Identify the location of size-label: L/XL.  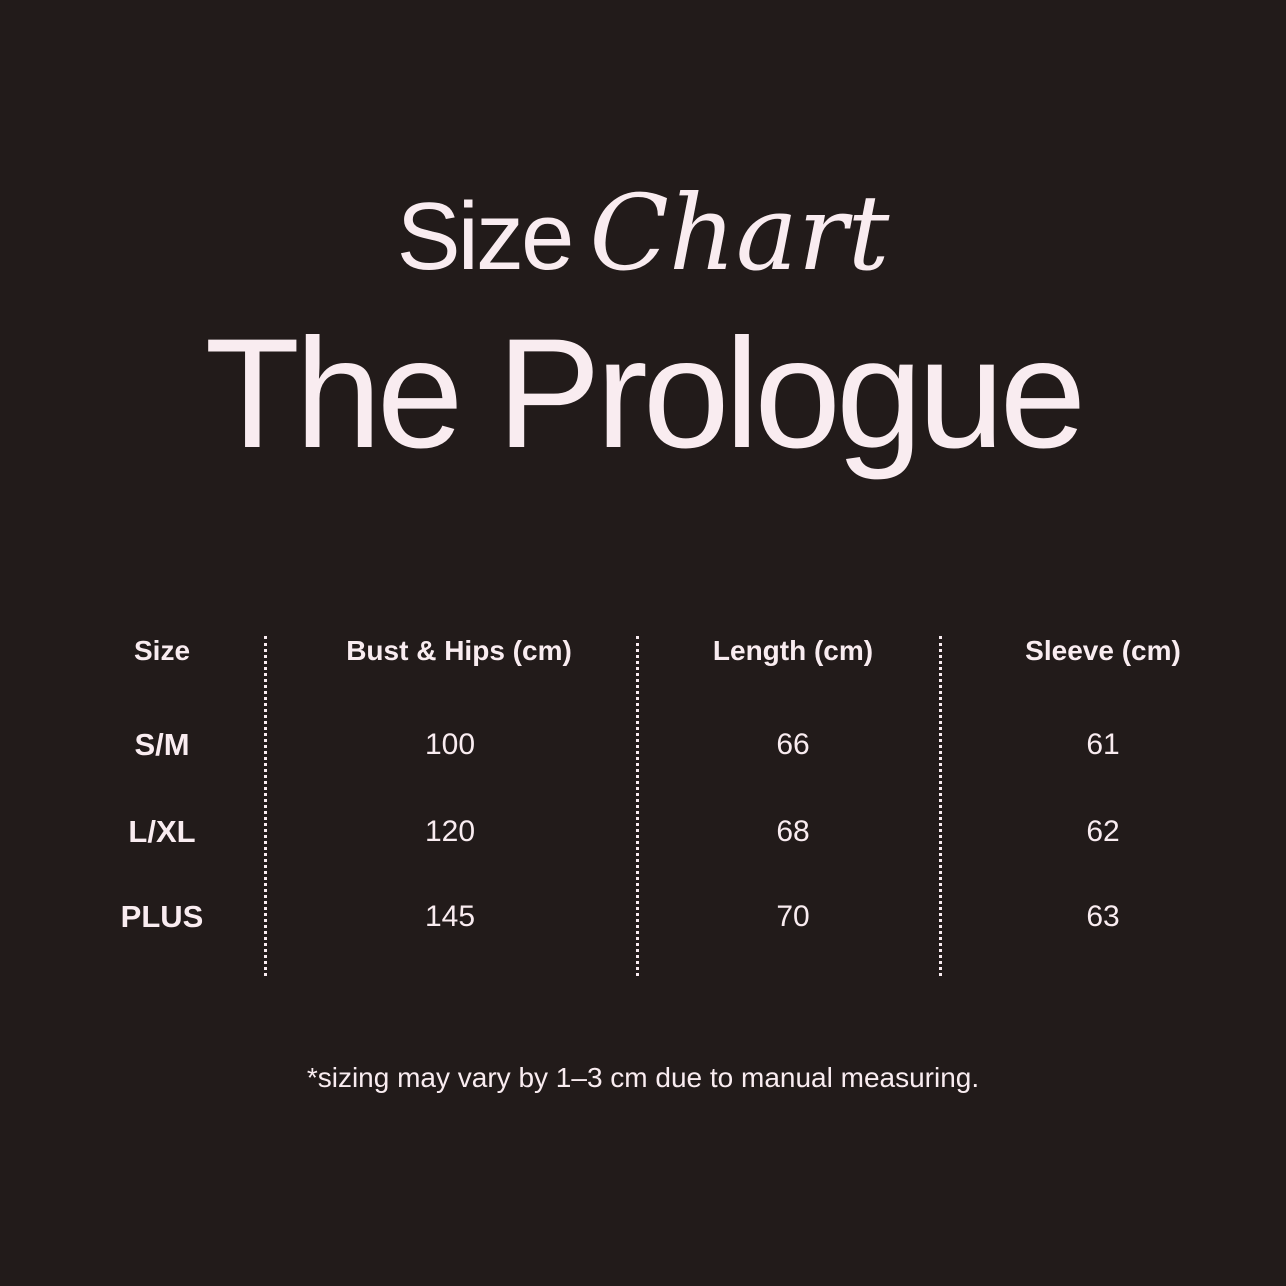
(162, 831).